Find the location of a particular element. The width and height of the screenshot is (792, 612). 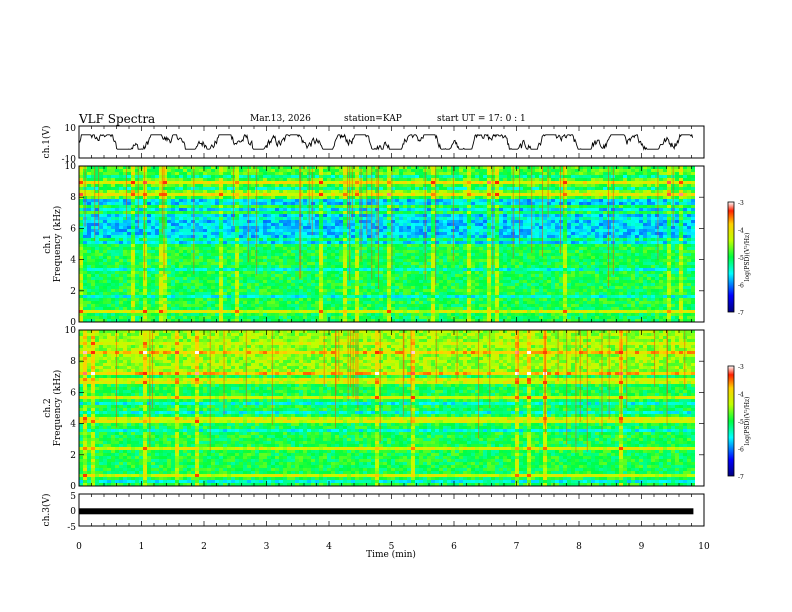

ch3-ytick-bottom: -5 is located at coordinates (71, 528).